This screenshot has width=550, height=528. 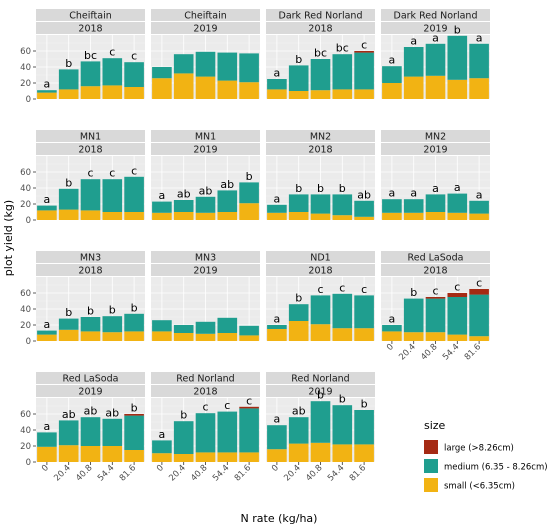 I want to click on legend-swatch-medium, so click(x=431, y=466).